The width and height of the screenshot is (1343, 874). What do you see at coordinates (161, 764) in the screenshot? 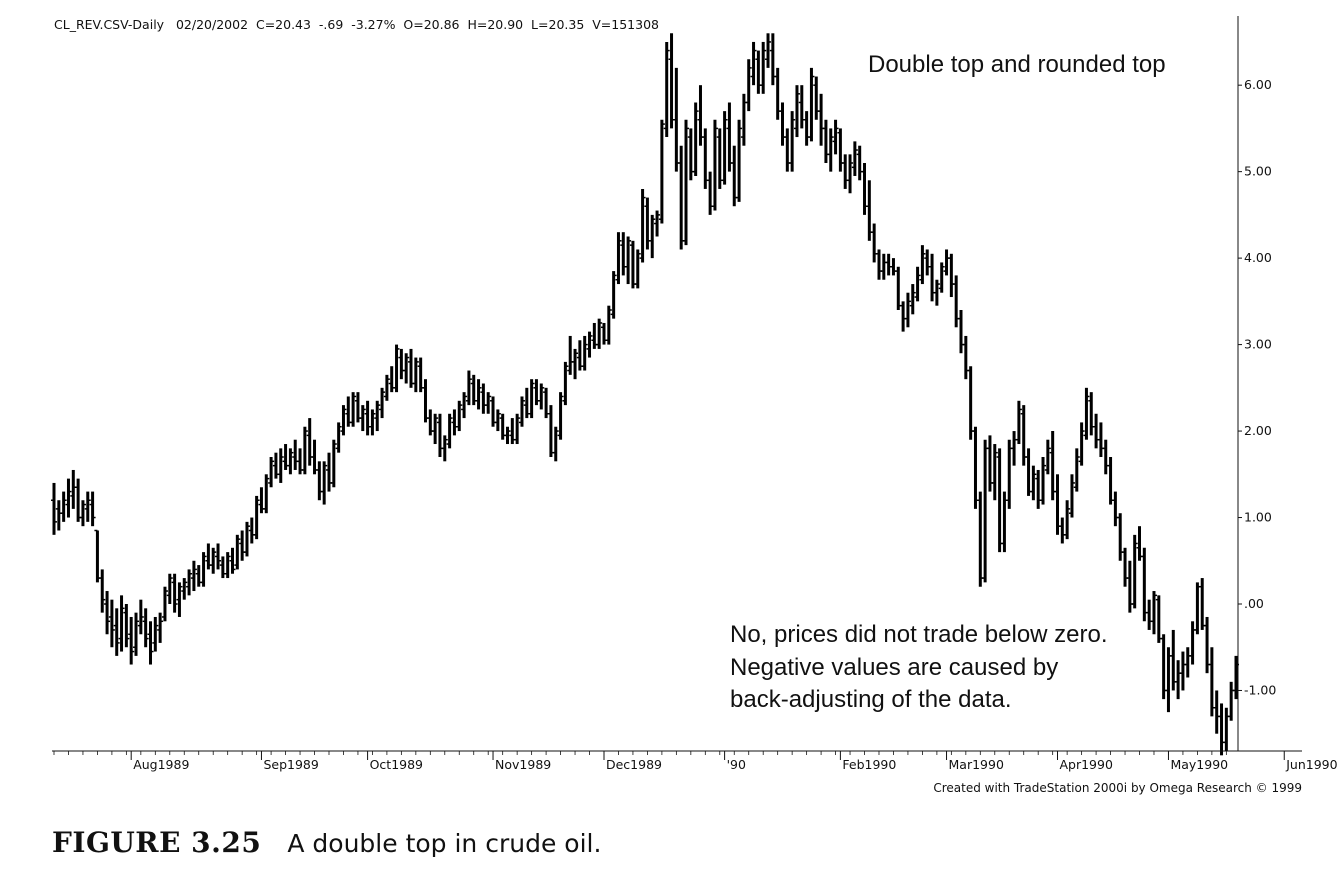
I see `x-tick-label: Aug1989` at bounding box center [161, 764].